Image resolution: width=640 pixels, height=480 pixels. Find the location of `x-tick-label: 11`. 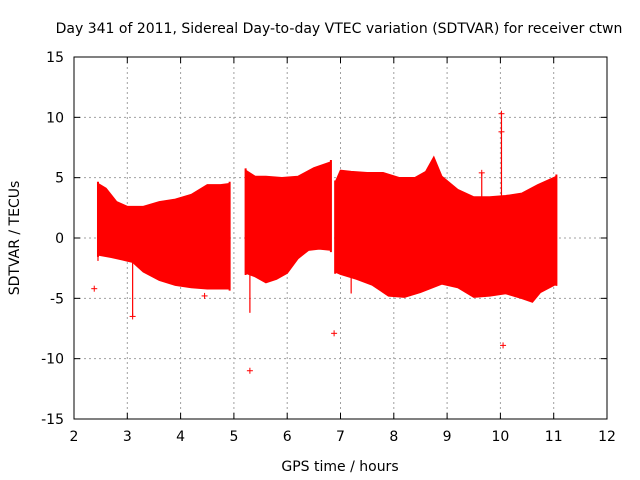

x-tick-label: 11 is located at coordinates (554, 437).